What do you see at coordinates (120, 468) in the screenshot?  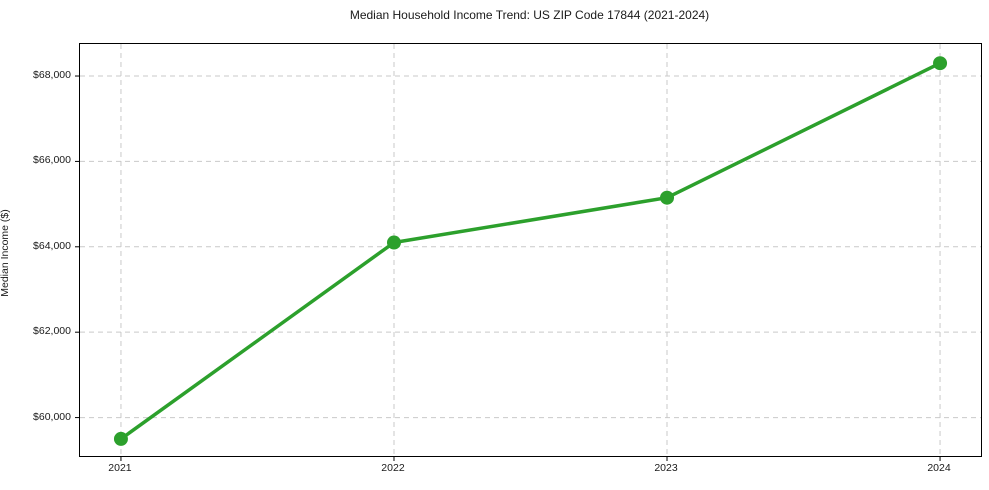 I see `x-tick-label: 2021` at bounding box center [120, 468].